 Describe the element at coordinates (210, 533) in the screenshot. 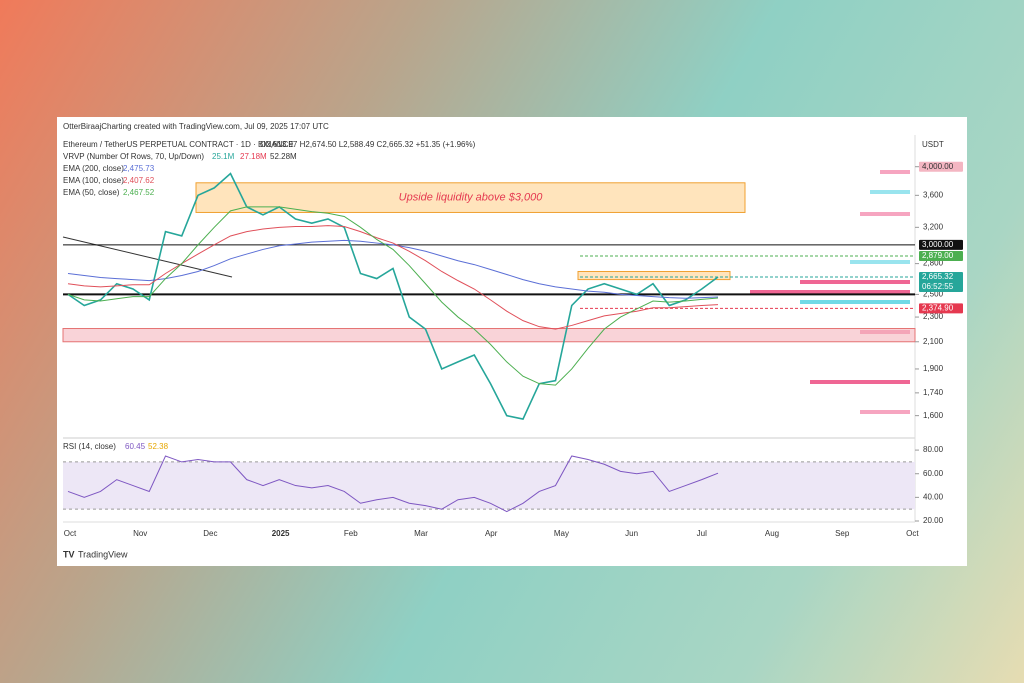

I see `x-tick-label: Dec` at that location.